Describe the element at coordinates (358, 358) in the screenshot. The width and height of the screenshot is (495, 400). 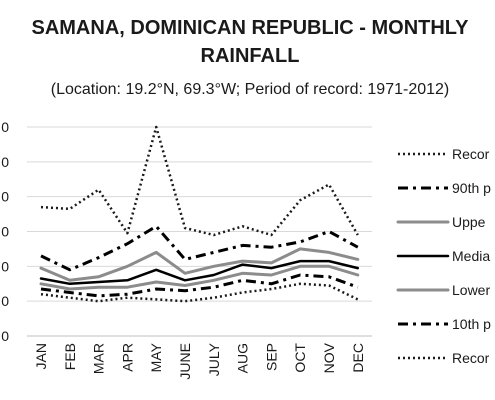
I see `x-tick-label: DEC` at that location.